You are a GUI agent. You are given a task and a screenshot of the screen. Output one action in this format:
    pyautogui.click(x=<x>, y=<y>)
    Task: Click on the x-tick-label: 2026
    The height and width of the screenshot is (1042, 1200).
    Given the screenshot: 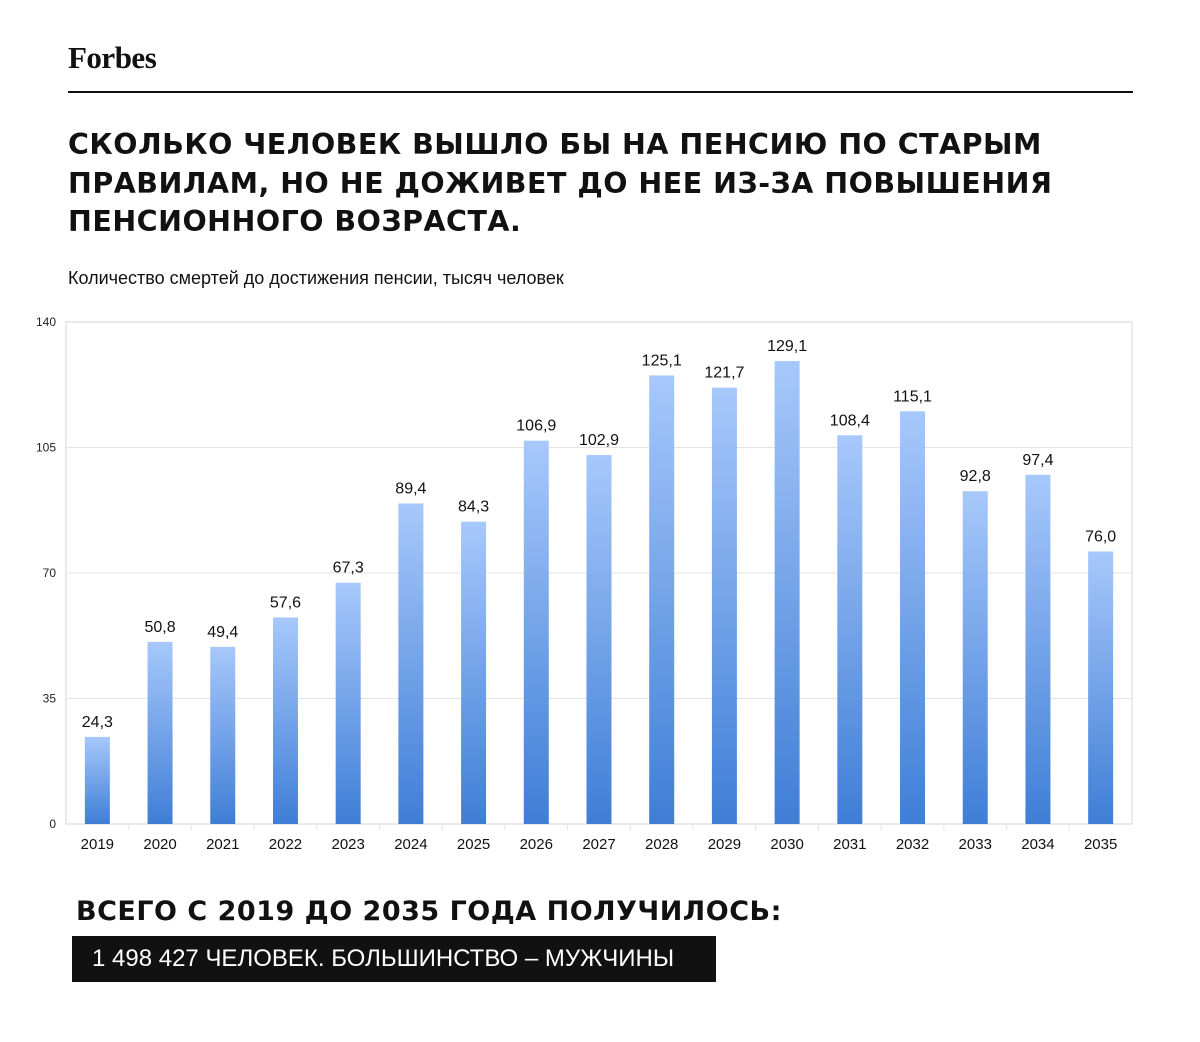 What is the action you would take?
    pyautogui.click(x=536, y=844)
    